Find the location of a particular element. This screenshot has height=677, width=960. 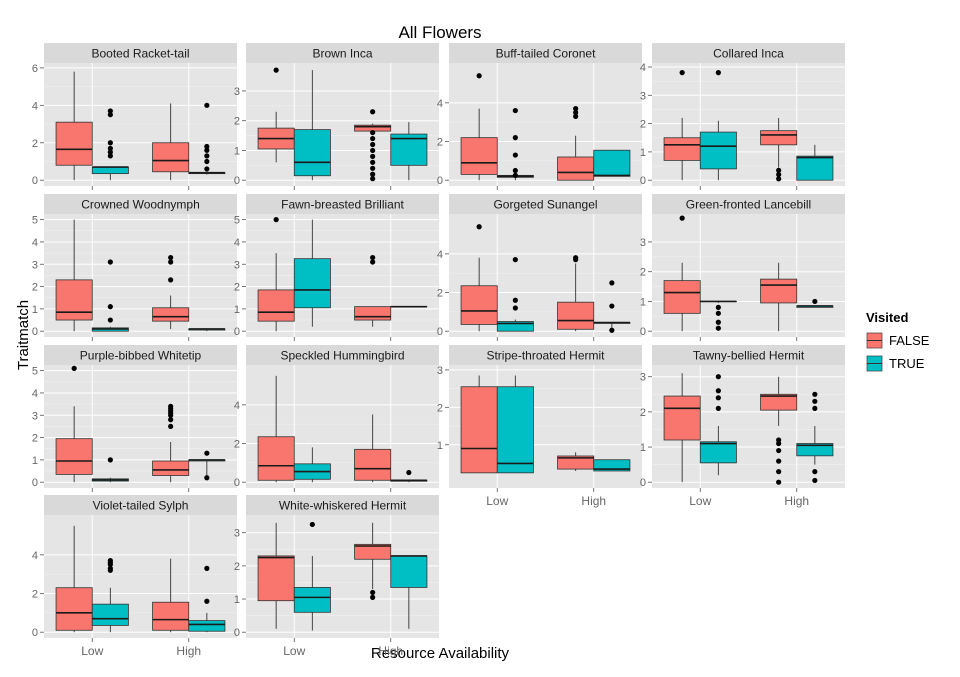

panel-title: Tawny-bellied Hermit is located at coordinates (749, 356).